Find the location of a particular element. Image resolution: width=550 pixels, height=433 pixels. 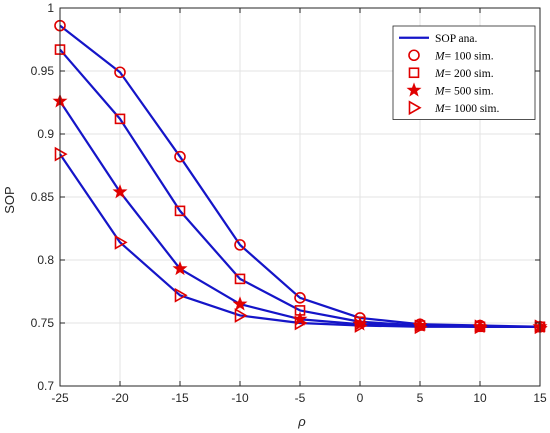

x-tick-label: -20 is located at coordinates (120, 398).